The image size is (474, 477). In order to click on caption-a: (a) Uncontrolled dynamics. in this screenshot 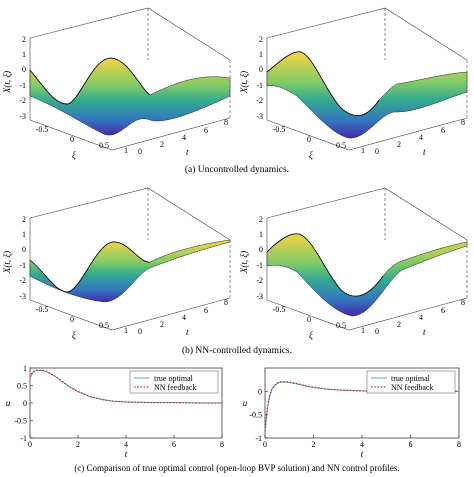, I will do `click(237, 170)`.